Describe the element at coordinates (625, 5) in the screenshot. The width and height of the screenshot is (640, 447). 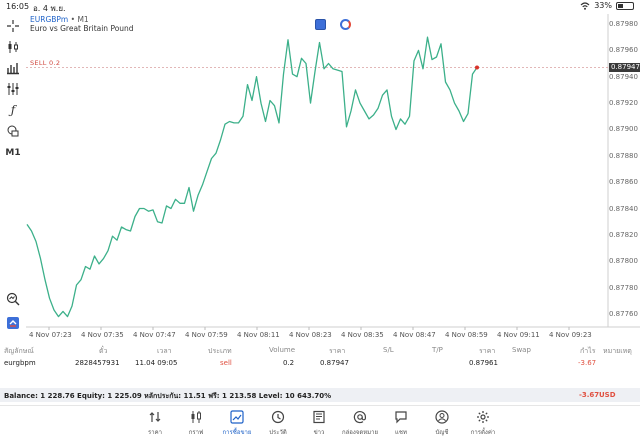
I see `battery-icon` at that location.